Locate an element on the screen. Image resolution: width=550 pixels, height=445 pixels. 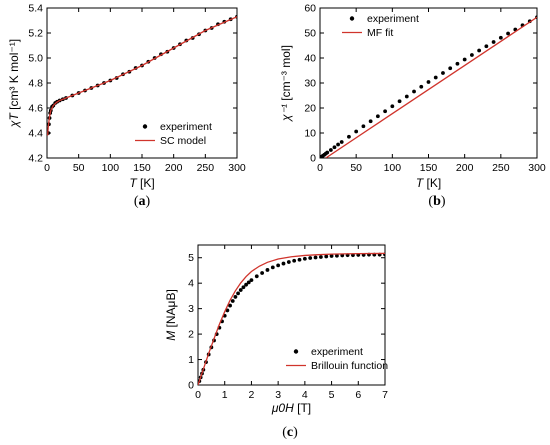
y-tick-label: 3 is located at coordinates (191, 309).